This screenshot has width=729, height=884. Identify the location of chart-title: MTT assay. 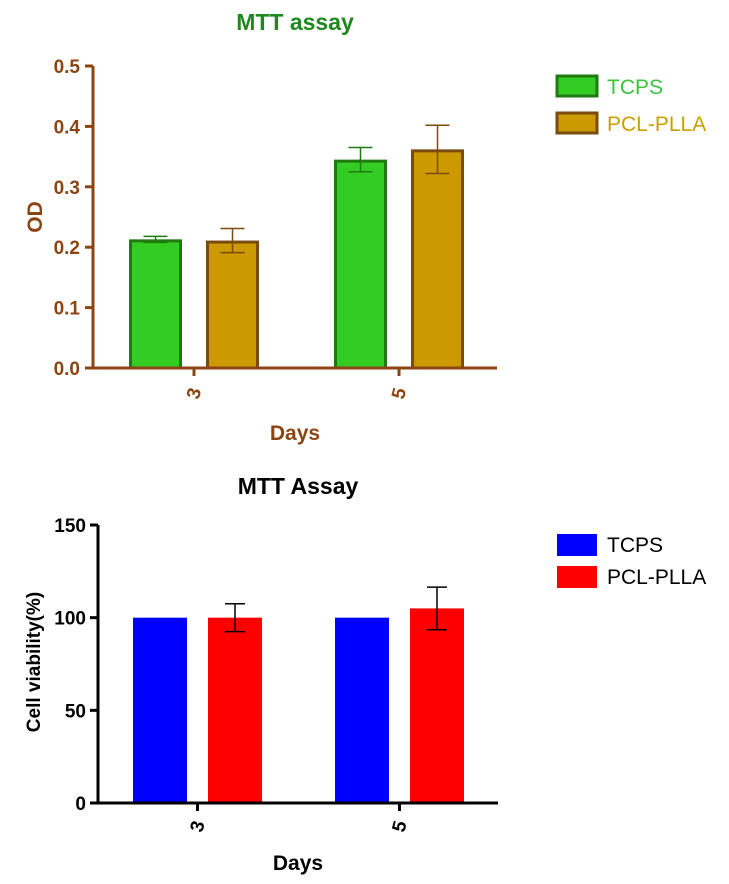
(295, 22).